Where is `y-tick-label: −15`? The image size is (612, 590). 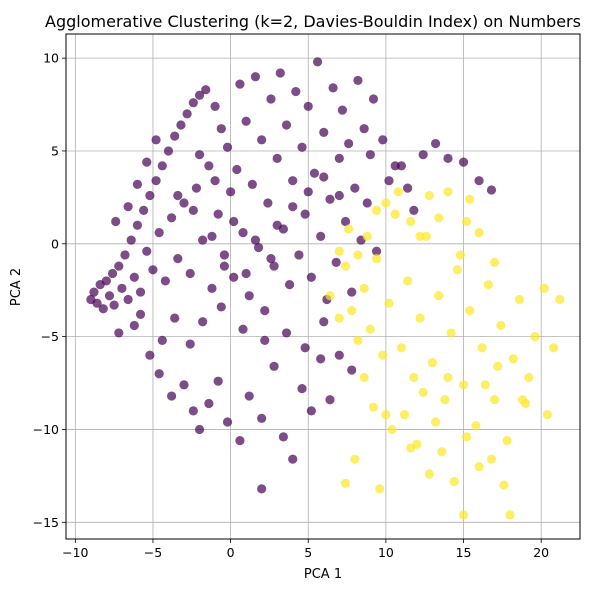
y-tick-label: −15 is located at coordinates (46, 522).